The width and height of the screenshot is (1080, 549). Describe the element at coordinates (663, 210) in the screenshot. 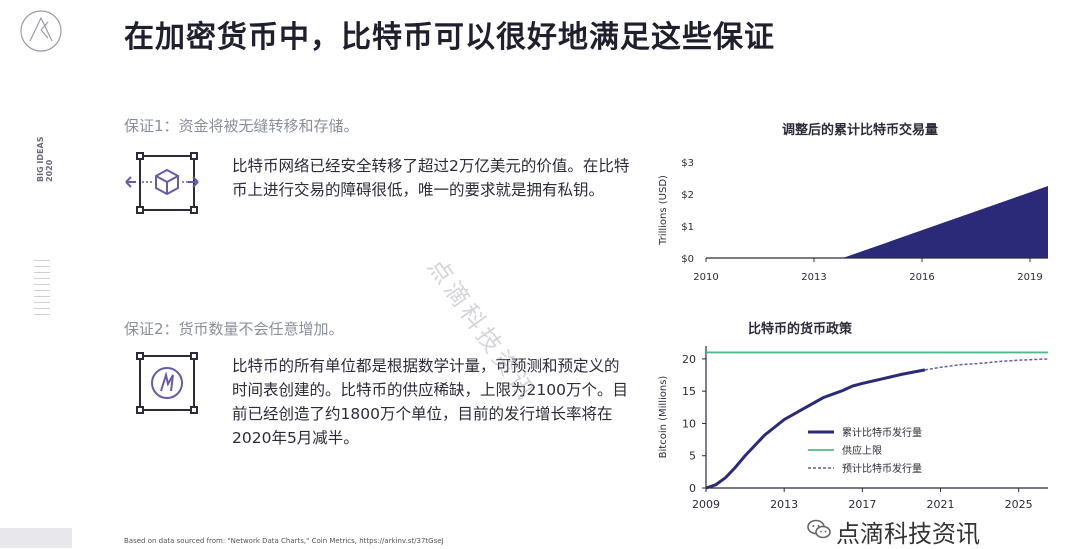

I see `chart1-ylabel: Trillions (USD)` at that location.